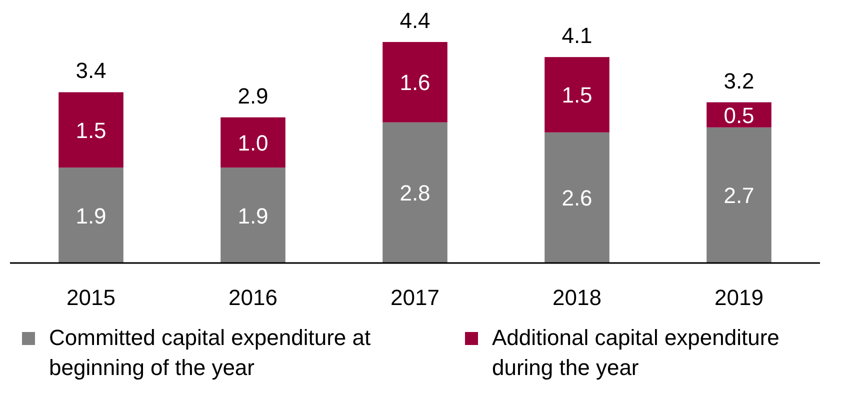  I want to click on data-label: 0.5, so click(739, 115).